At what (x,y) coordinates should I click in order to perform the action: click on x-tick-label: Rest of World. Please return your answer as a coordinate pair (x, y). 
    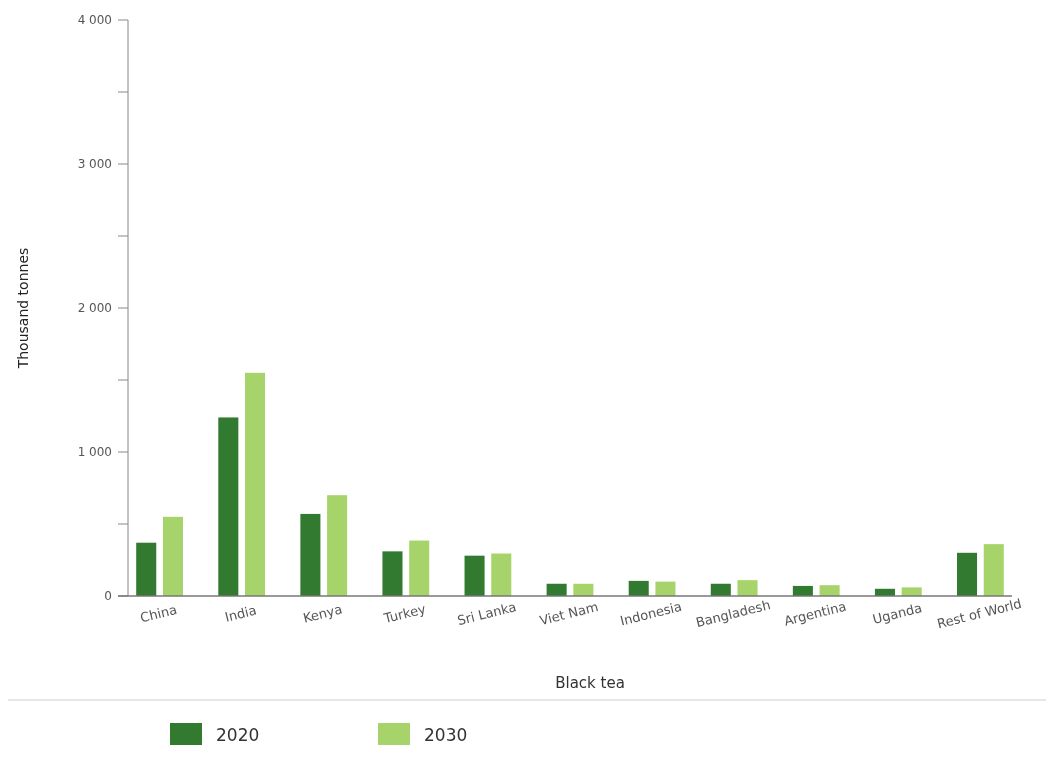
    Looking at the image, I should click on (979, 613).